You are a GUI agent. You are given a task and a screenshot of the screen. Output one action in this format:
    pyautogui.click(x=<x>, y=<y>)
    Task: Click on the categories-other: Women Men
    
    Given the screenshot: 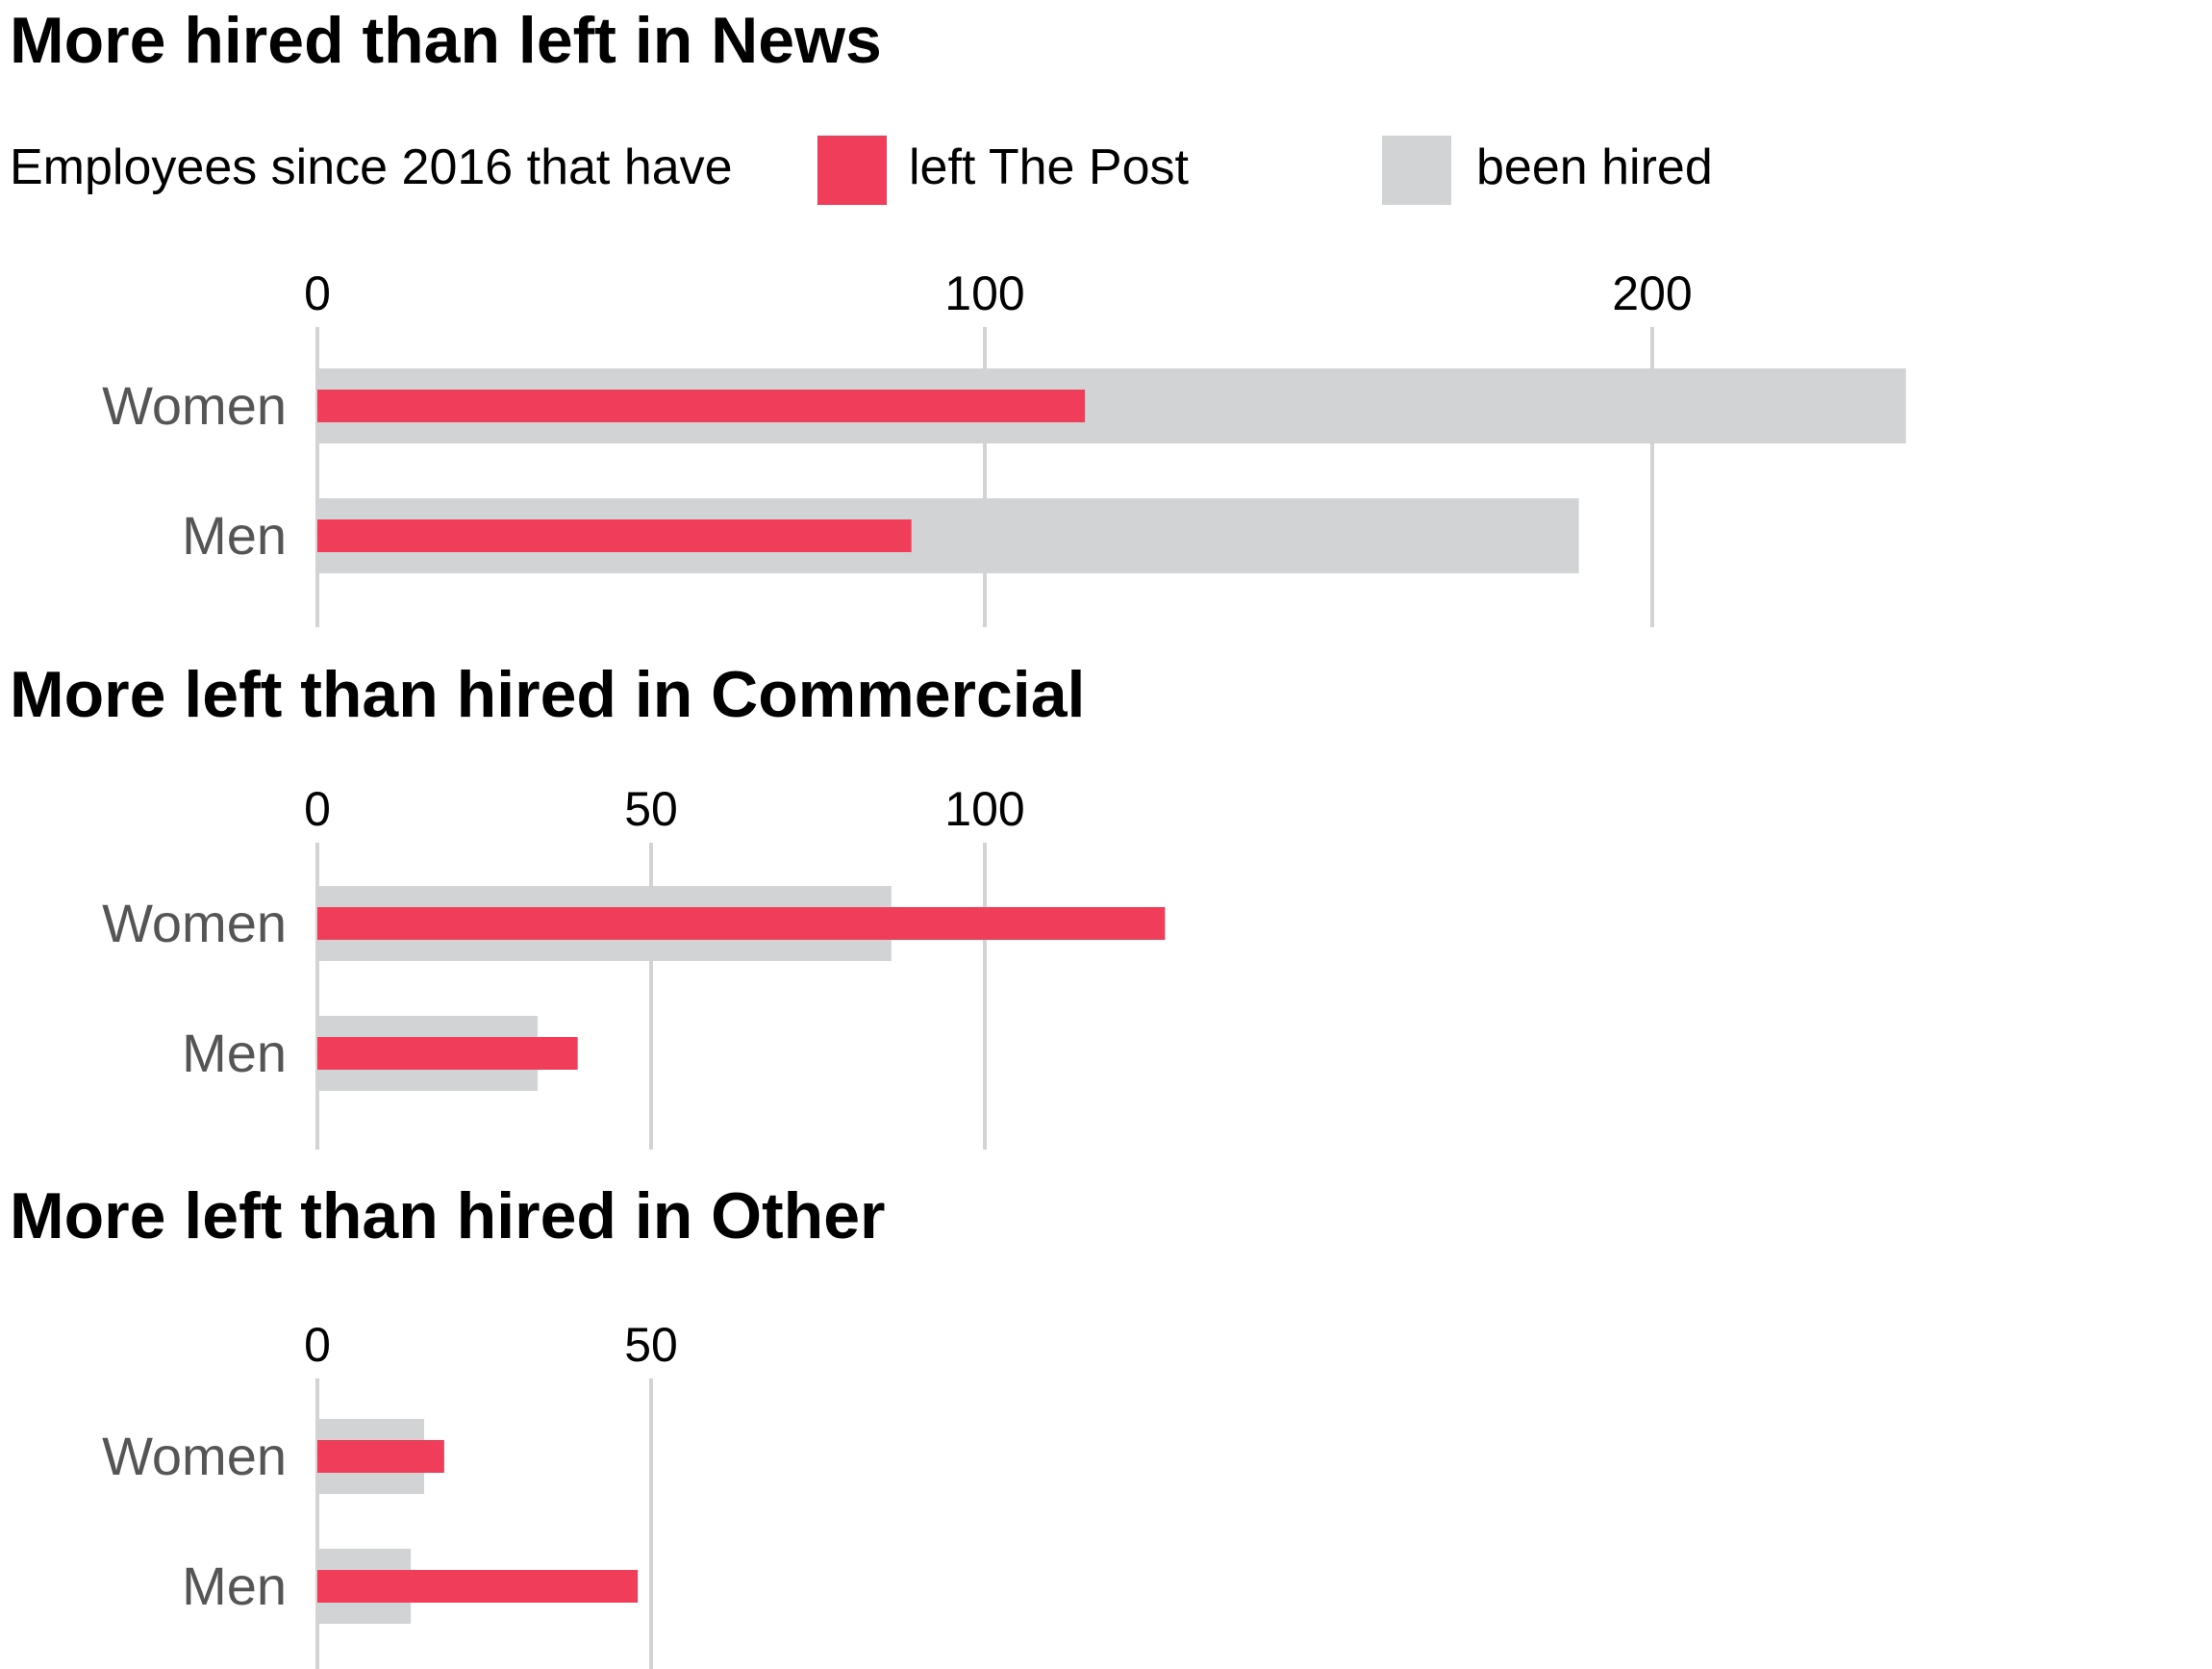 What is the action you would take?
    pyautogui.click(x=194, y=1521)
    